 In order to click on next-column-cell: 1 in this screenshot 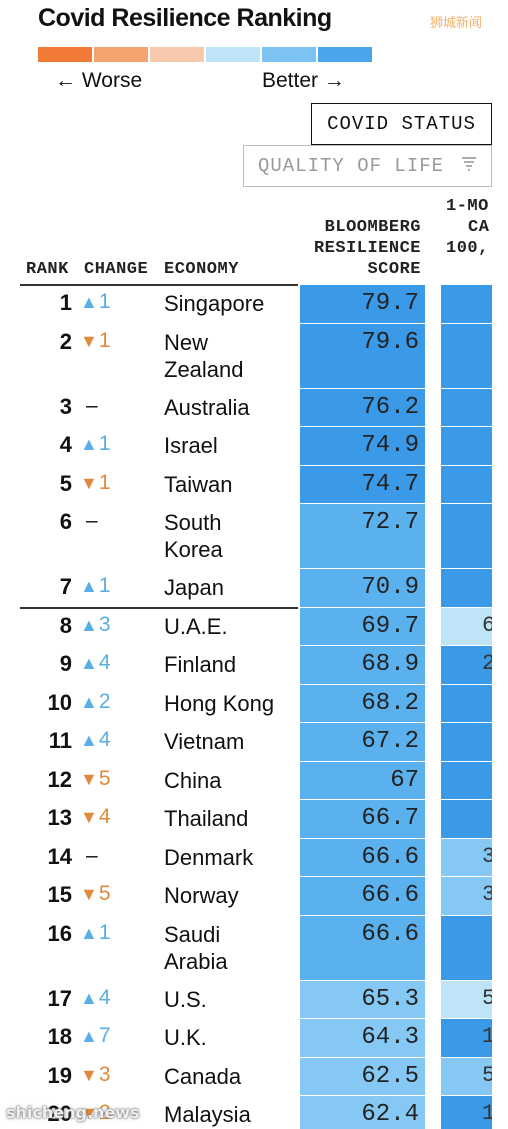, I will do `click(466, 1038)`.